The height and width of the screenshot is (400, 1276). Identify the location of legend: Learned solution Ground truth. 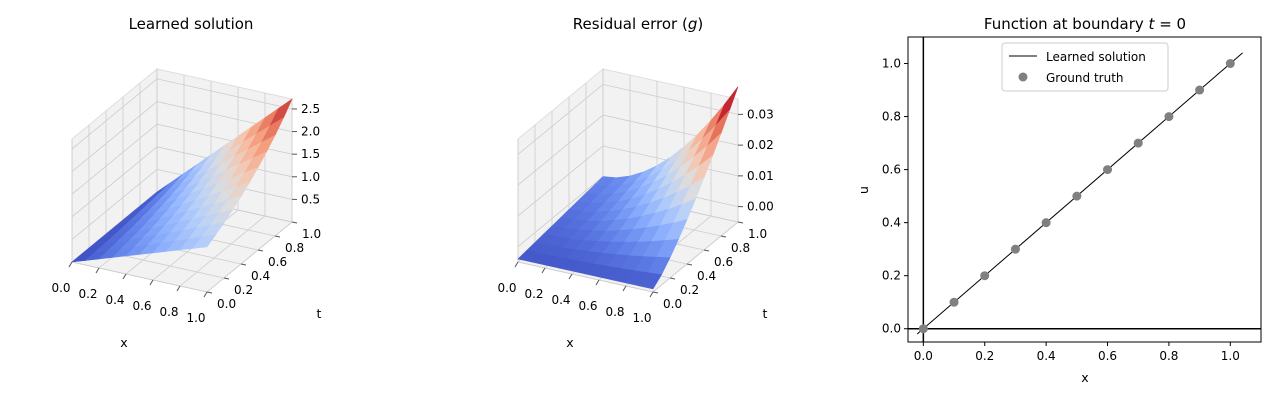
(1085, 67).